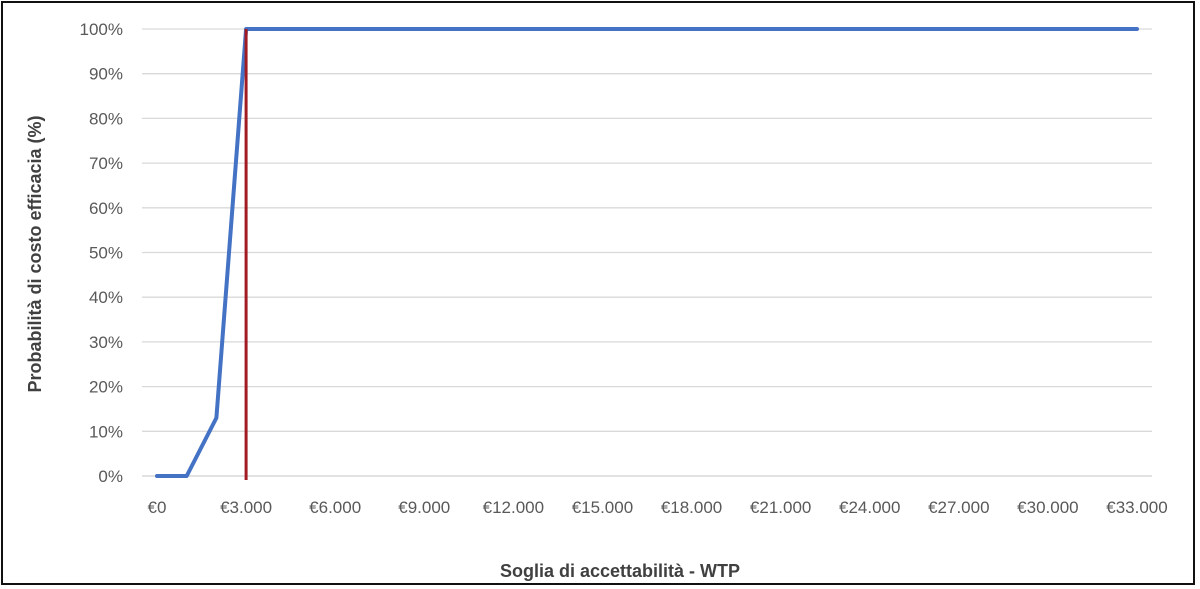  I want to click on y-tick-label: 70%, so click(106, 163).